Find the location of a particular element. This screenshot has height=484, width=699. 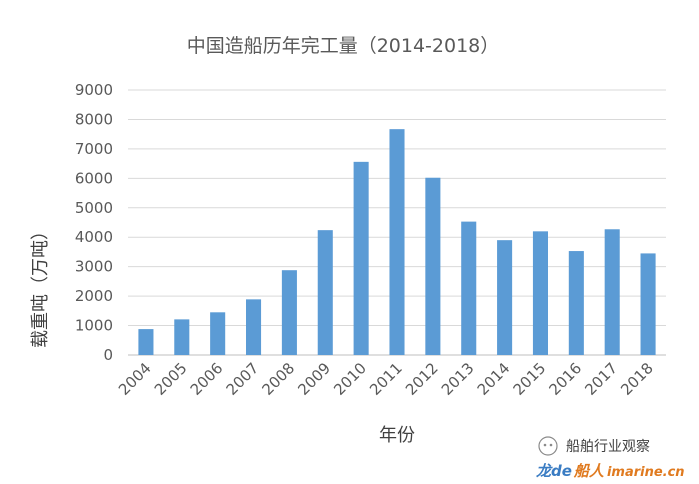

y-tick-label: 4000 is located at coordinates (94, 237).